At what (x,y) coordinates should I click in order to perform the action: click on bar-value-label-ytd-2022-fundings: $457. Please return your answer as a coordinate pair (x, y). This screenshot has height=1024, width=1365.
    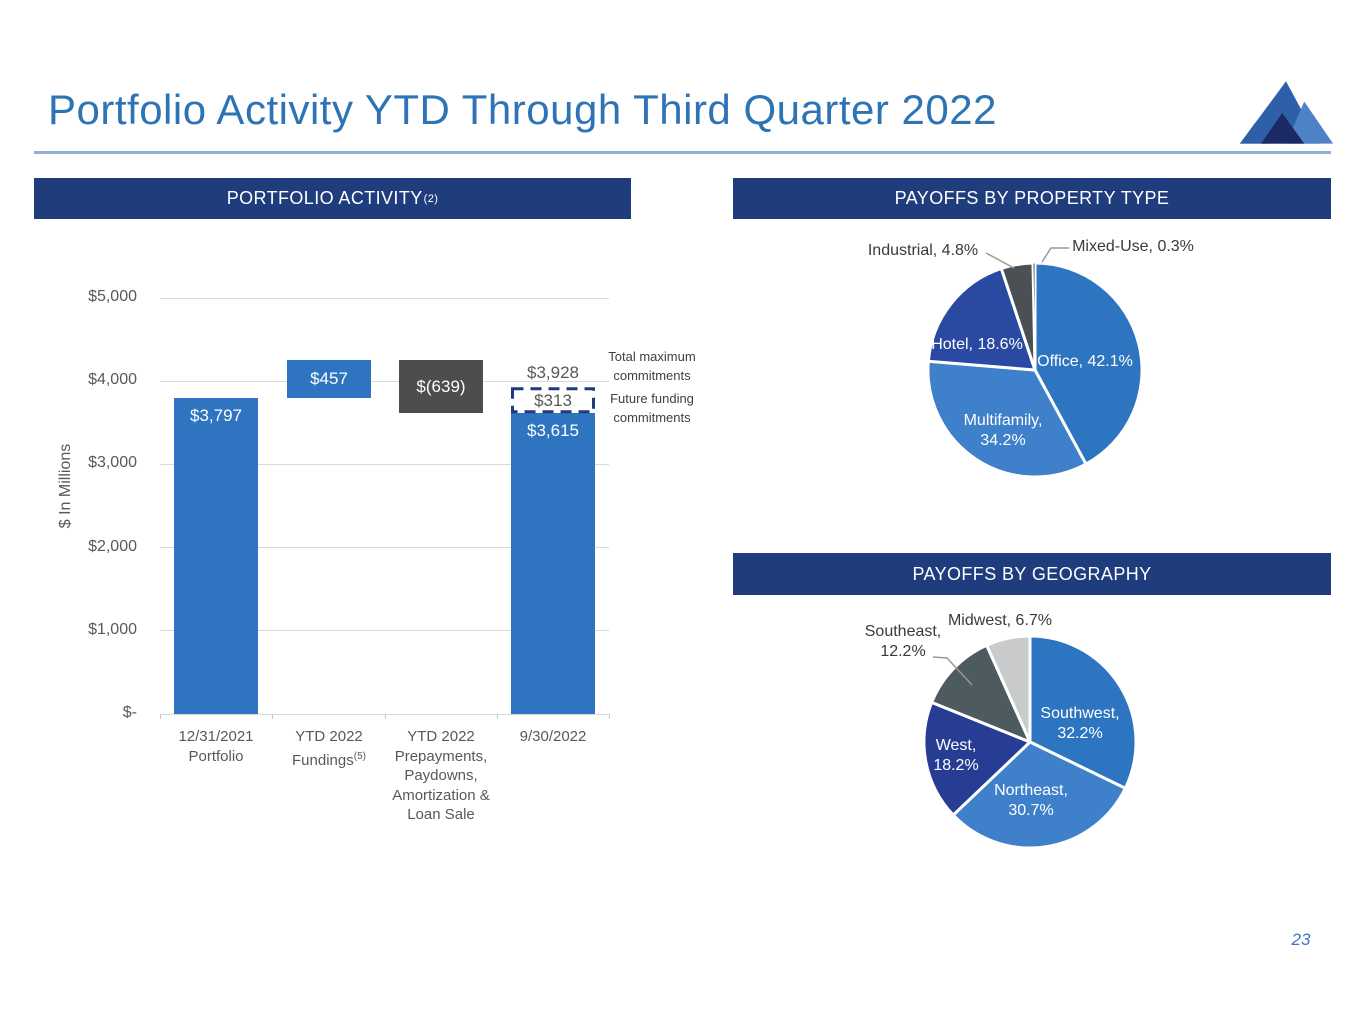
    Looking at the image, I should click on (329, 379).